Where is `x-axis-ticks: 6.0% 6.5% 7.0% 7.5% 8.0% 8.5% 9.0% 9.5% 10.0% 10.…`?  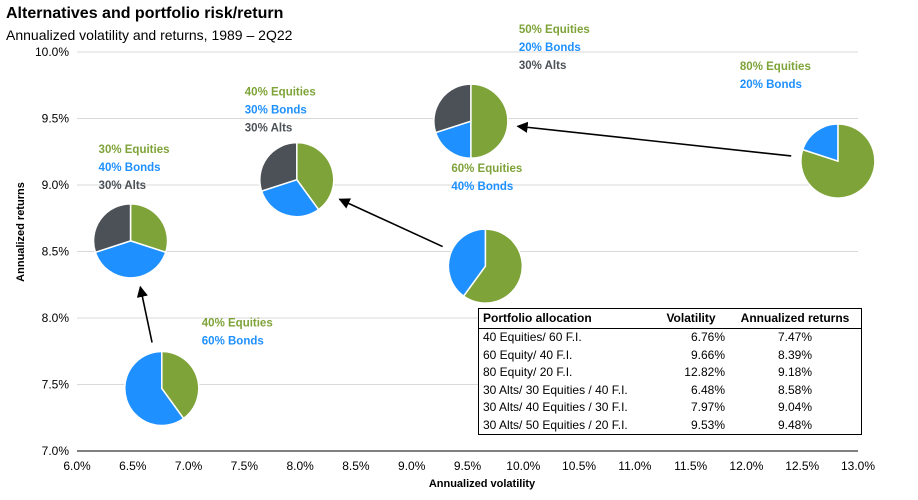
x-axis-ticks: 6.0% 6.5% 7.0% 7.5% 8.0% 8.5% 9.0% 9.5% 10.0% 10.… is located at coordinates (469, 466).